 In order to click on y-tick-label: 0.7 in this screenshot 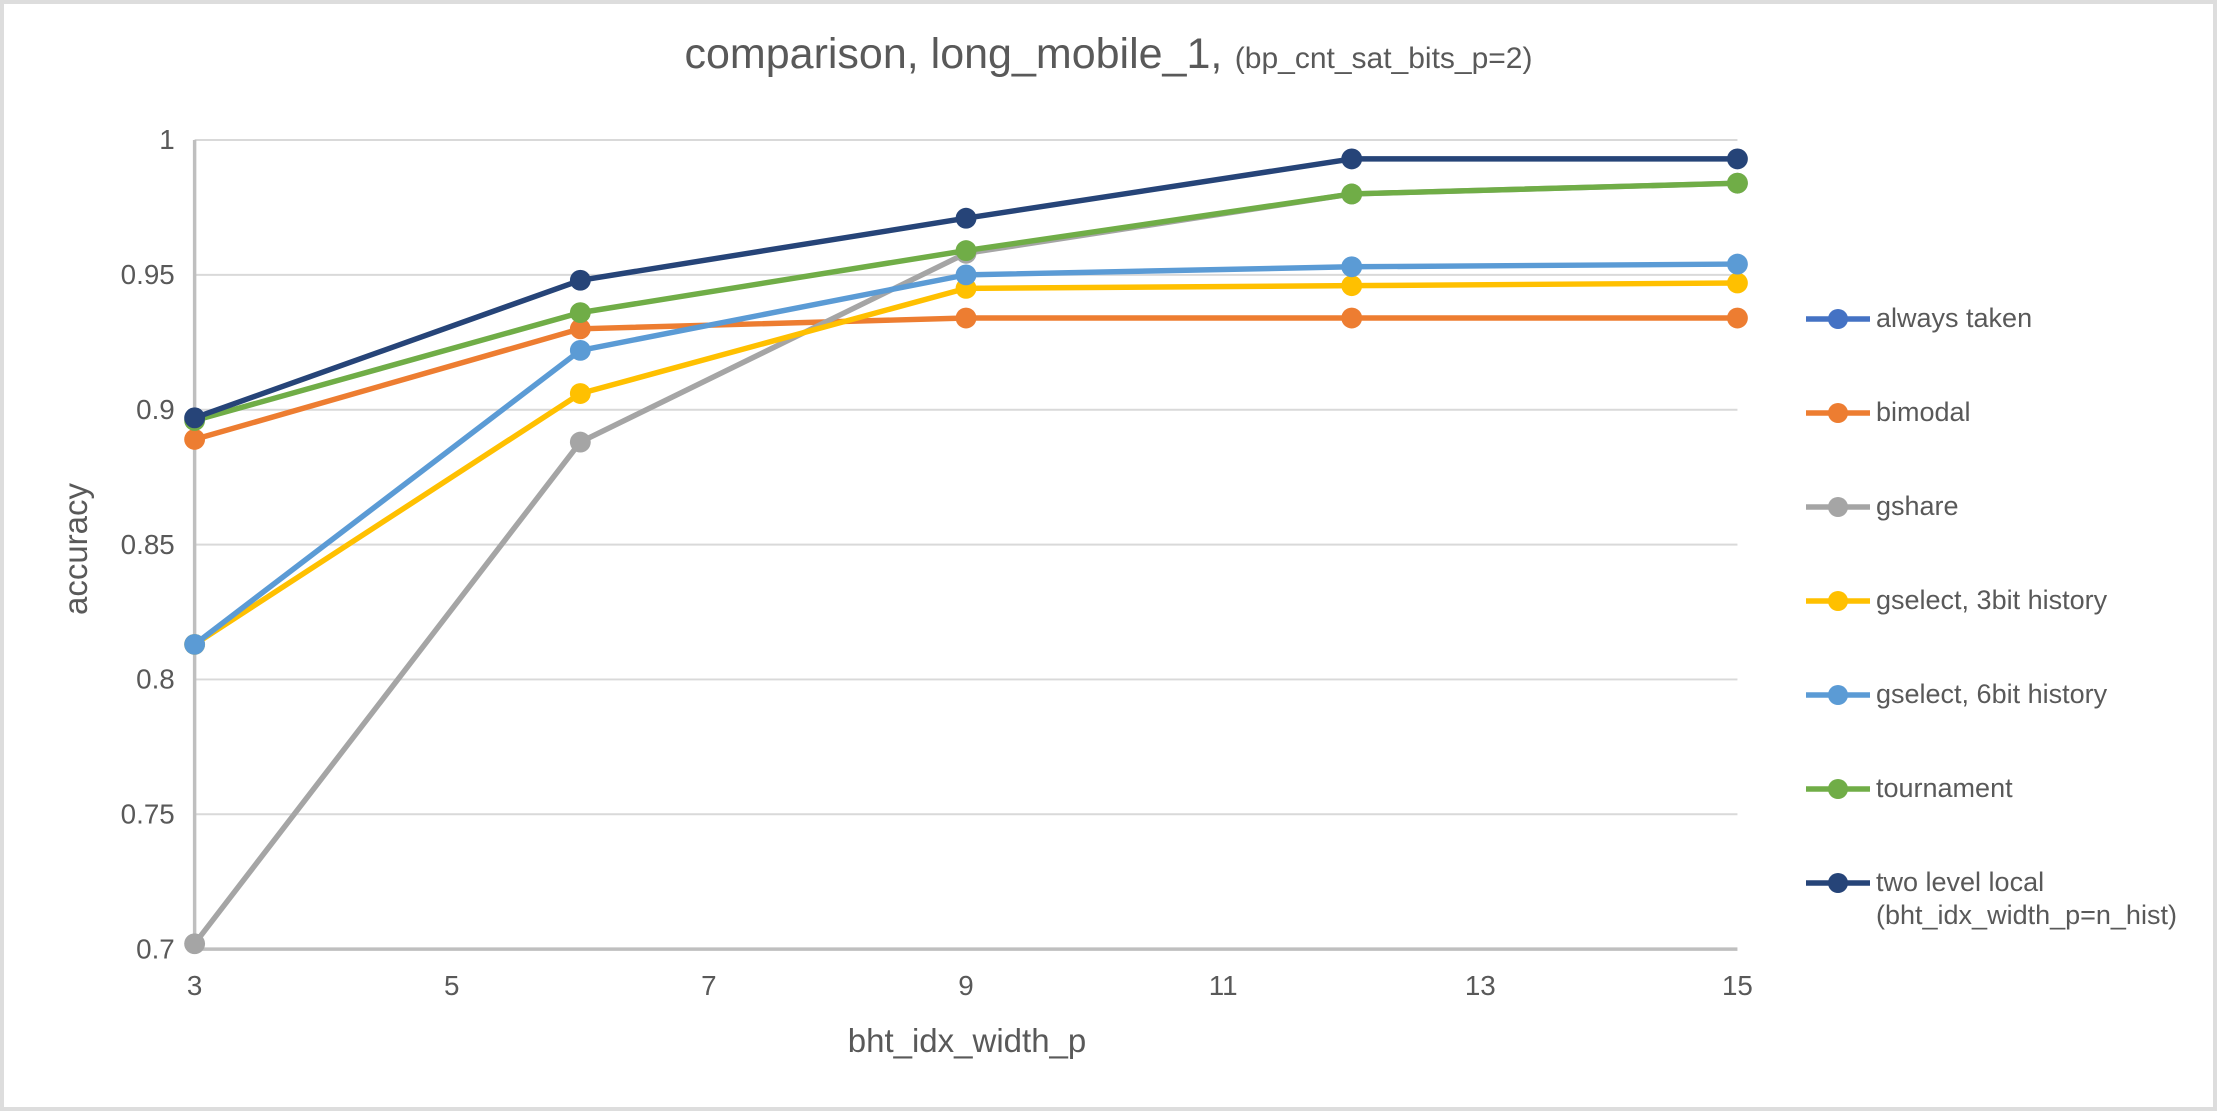, I will do `click(155, 948)`.